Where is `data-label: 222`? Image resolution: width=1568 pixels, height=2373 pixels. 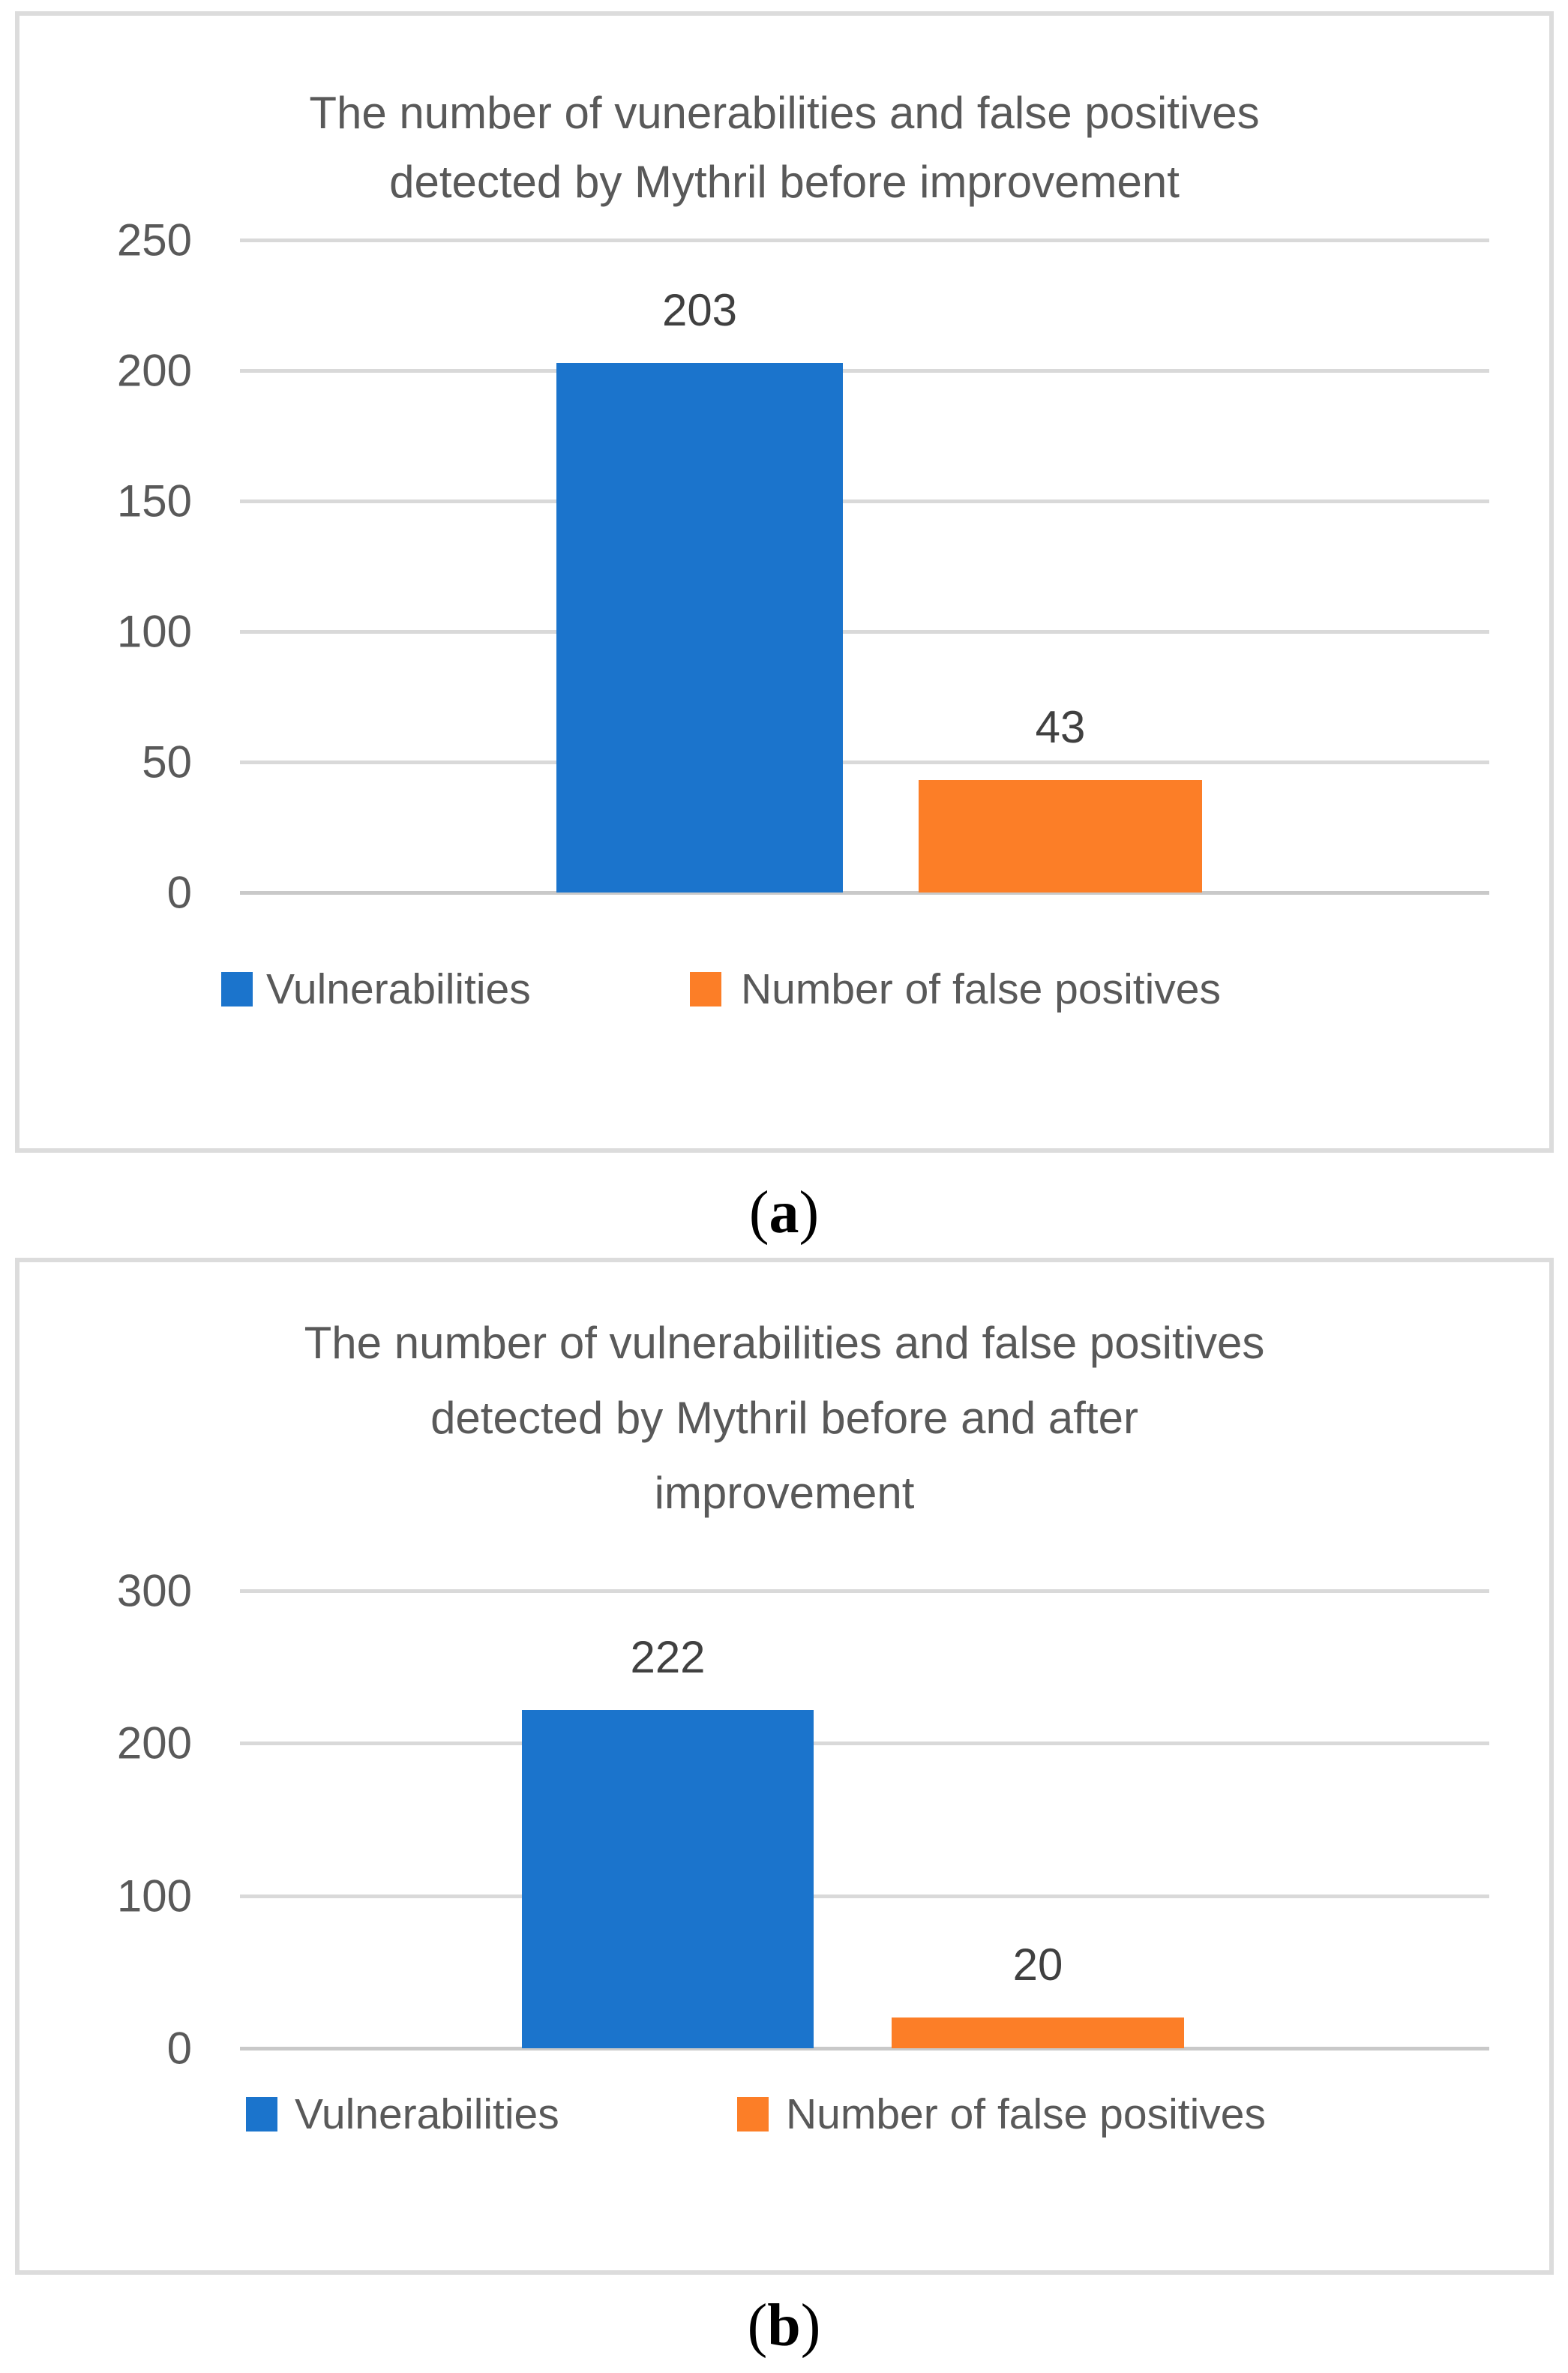 data-label: 222 is located at coordinates (668, 1656).